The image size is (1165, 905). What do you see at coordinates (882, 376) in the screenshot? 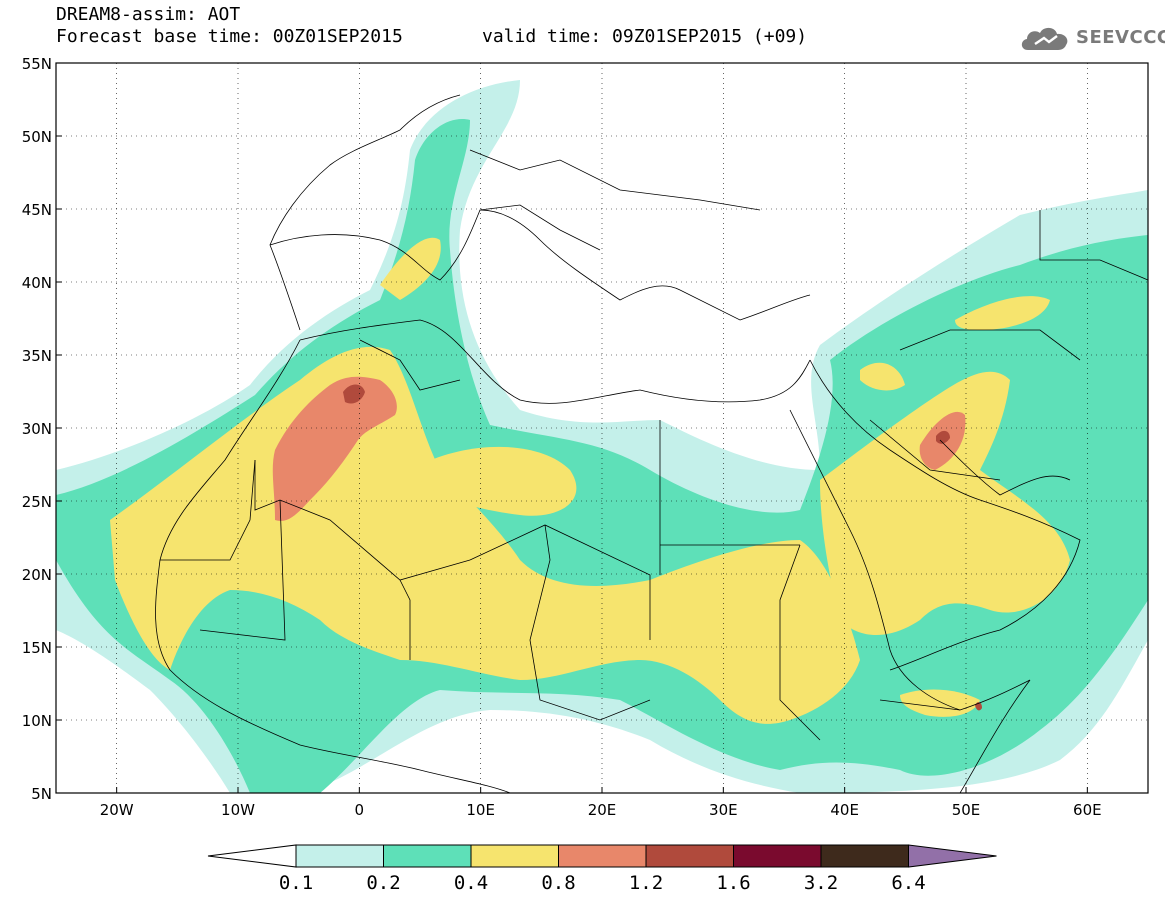
I see `aot-band-0.4-iraq` at bounding box center [882, 376].